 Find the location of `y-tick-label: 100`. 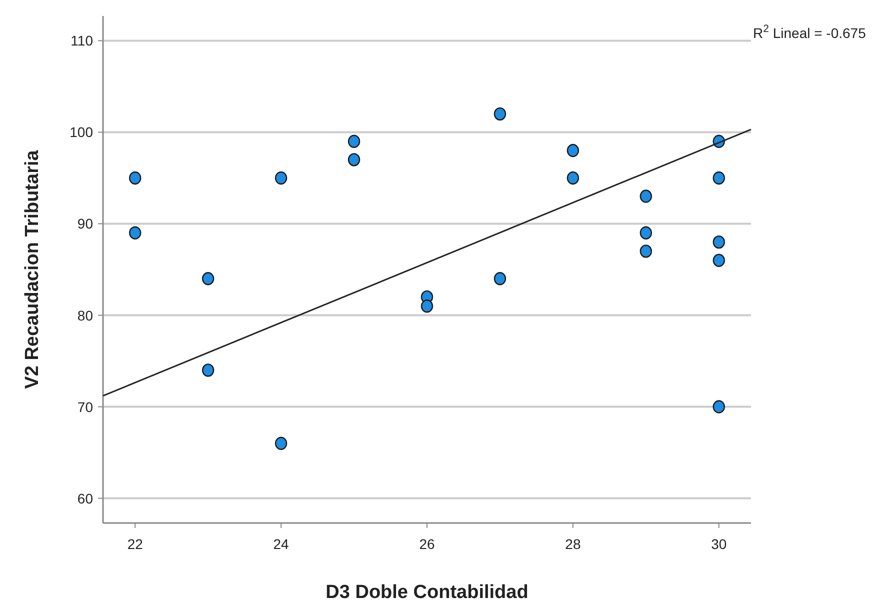

y-tick-label: 100 is located at coordinates (82, 132).